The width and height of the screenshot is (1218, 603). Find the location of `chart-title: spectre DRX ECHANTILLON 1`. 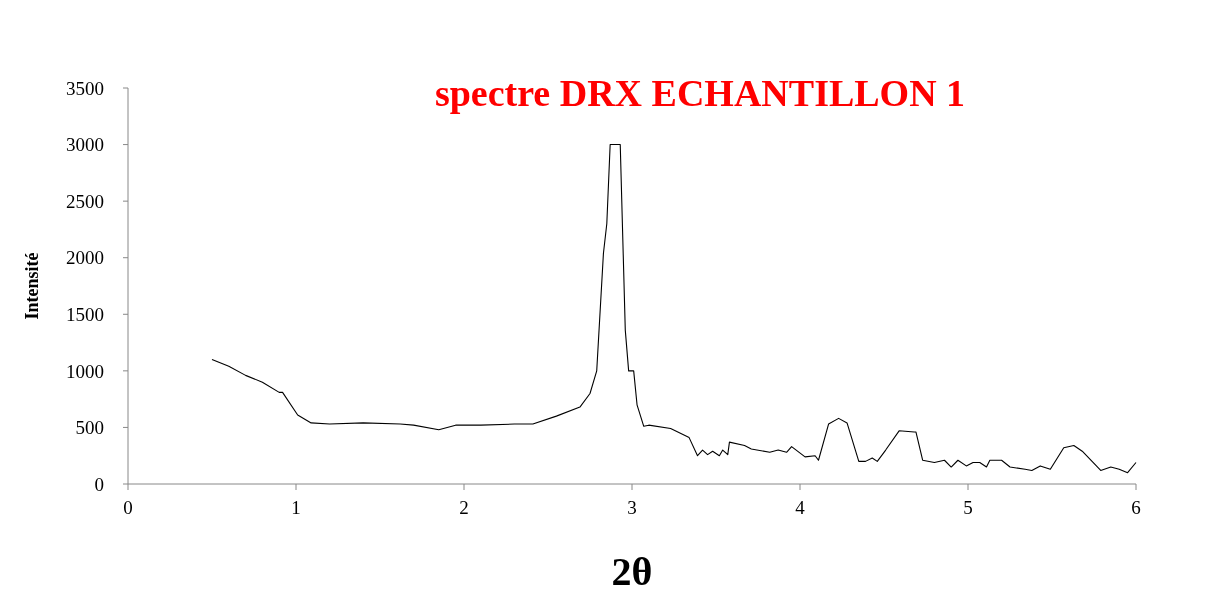

chart-title: spectre DRX ECHANTILLON 1 is located at coordinates (700, 93).